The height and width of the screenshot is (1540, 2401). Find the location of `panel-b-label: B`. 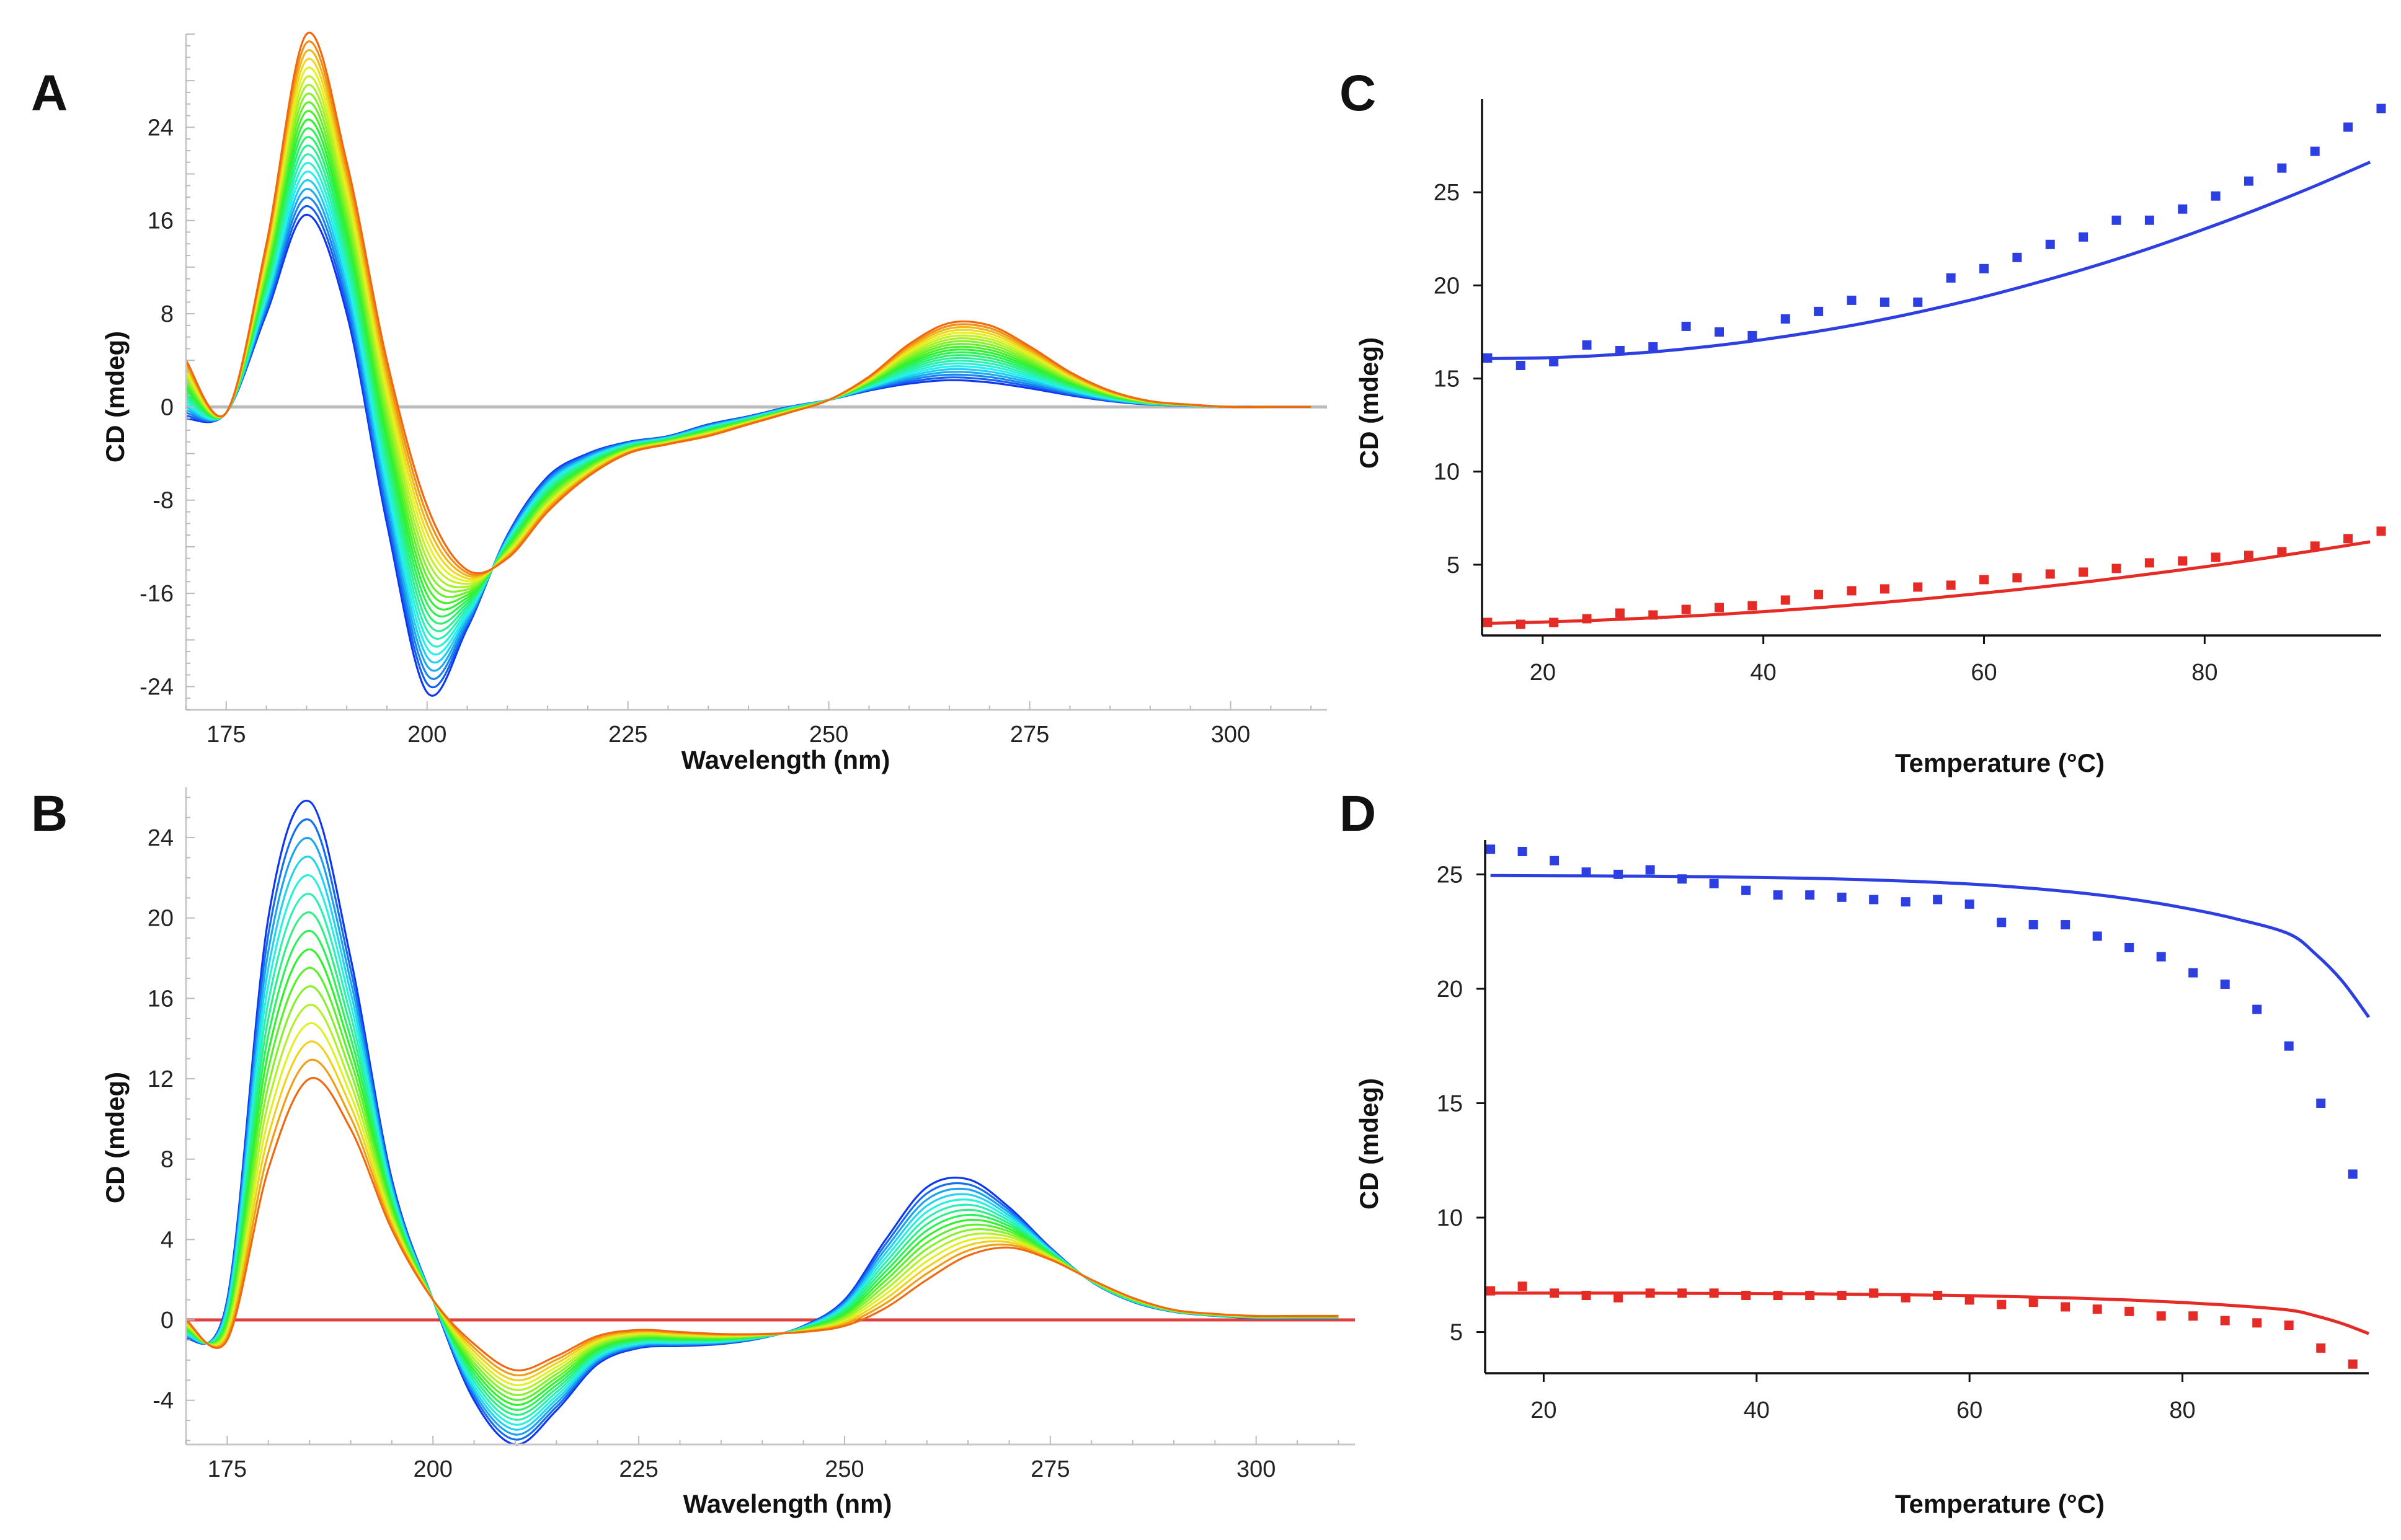

panel-b-label: B is located at coordinates (50, 813).